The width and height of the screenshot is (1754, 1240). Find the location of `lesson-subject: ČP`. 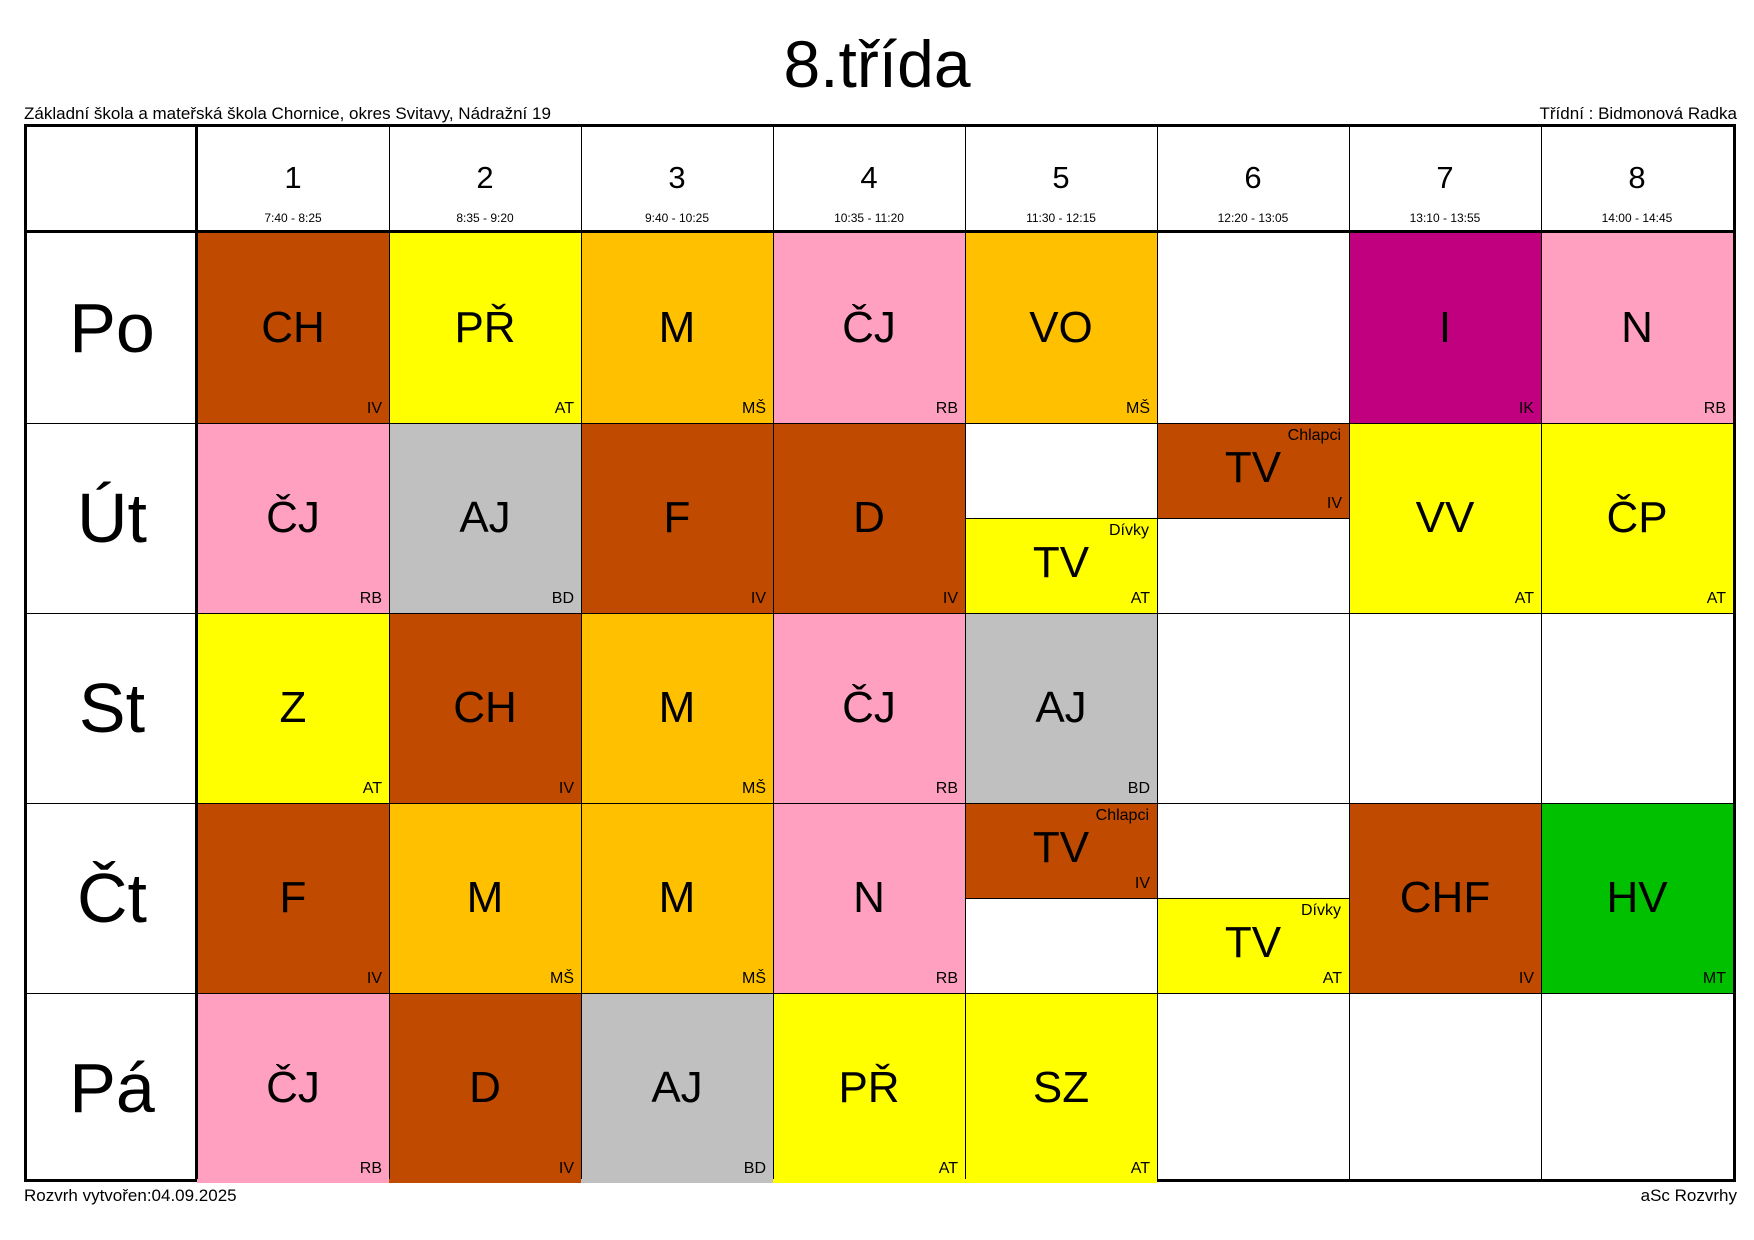

lesson-subject: ČP is located at coordinates (1637, 517).